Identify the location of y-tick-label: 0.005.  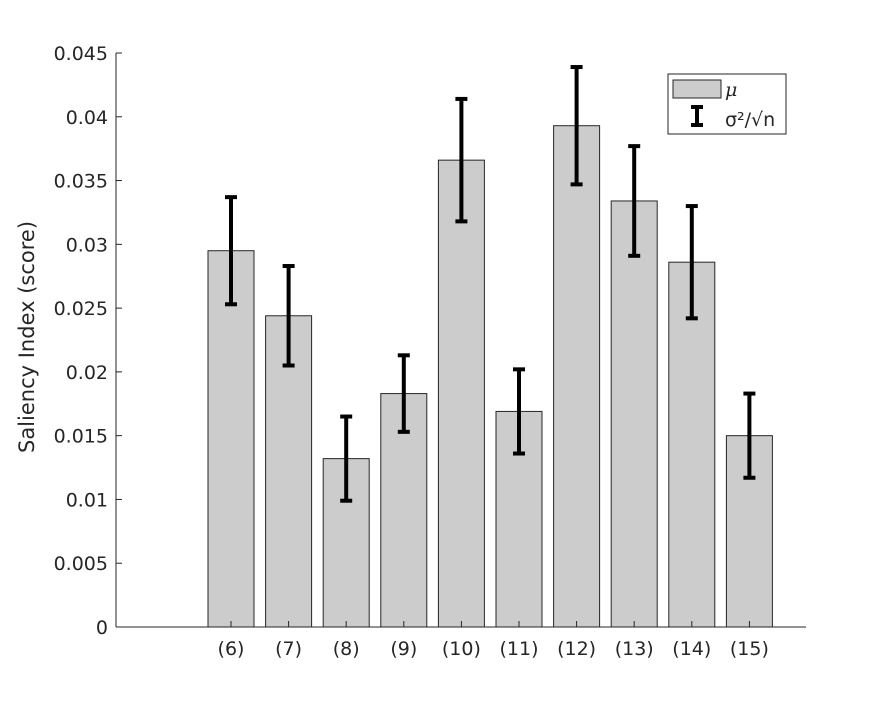
(81, 564).